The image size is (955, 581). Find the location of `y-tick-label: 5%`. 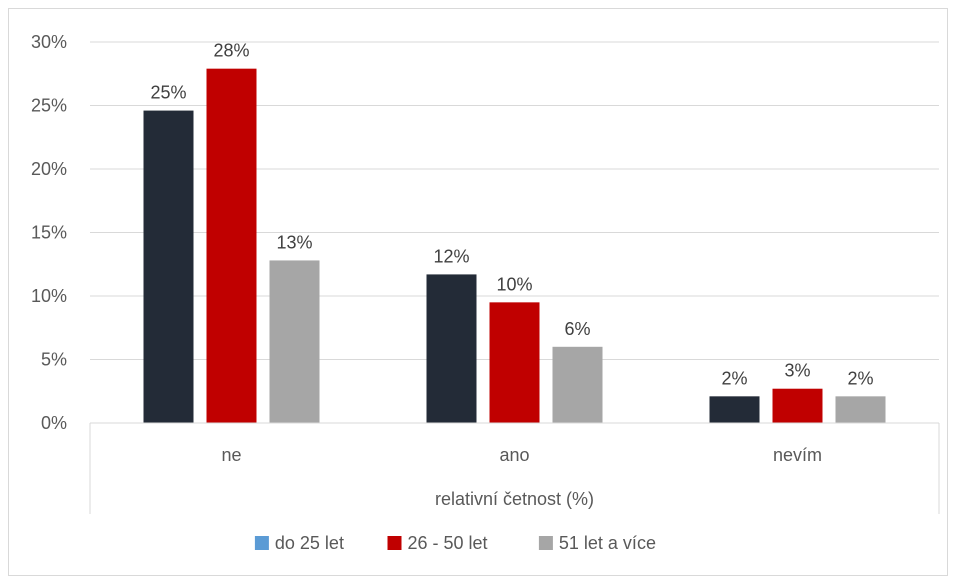

y-tick-label: 5% is located at coordinates (54, 360).